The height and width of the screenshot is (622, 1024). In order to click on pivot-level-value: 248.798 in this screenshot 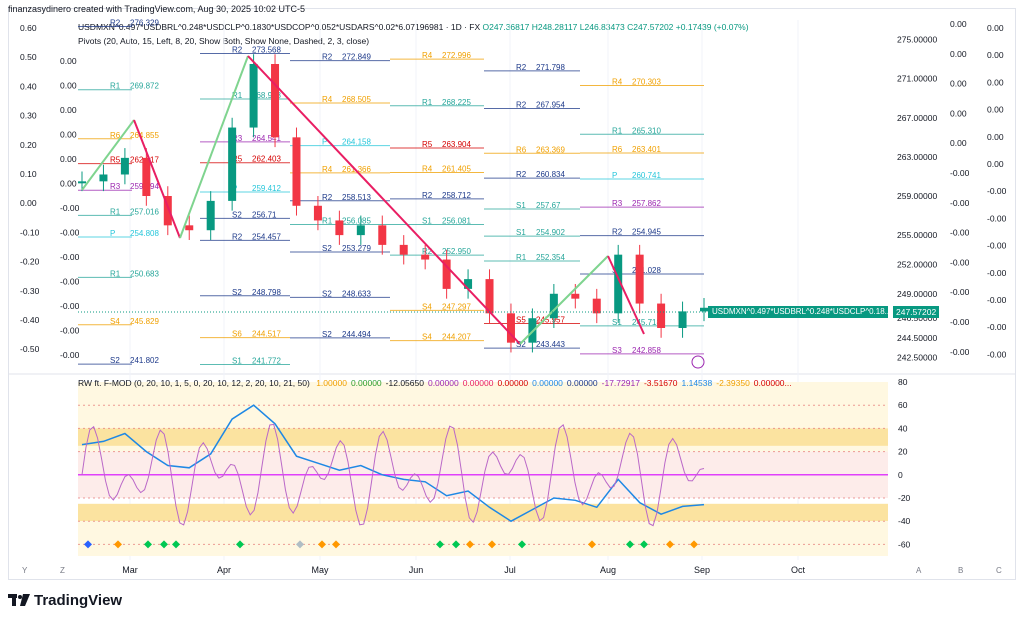, I will do `click(266, 292)`.